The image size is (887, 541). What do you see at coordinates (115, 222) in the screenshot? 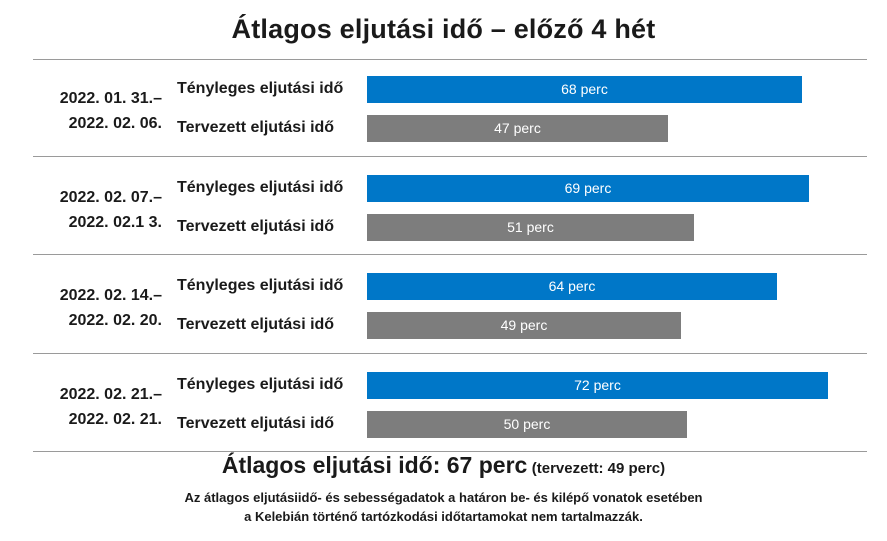
I see `period-end: 2022. 02.1 3.` at bounding box center [115, 222].